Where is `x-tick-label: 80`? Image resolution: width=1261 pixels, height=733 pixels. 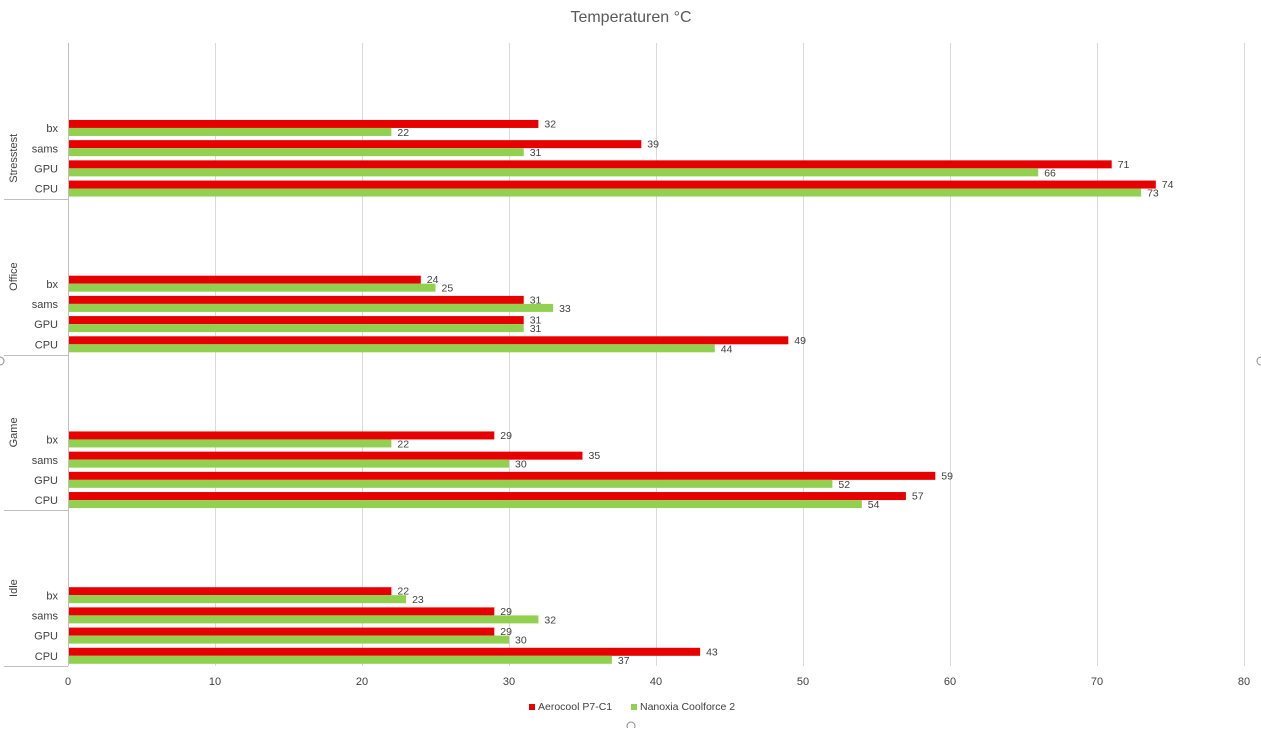
x-tick-label: 80 is located at coordinates (1244, 682).